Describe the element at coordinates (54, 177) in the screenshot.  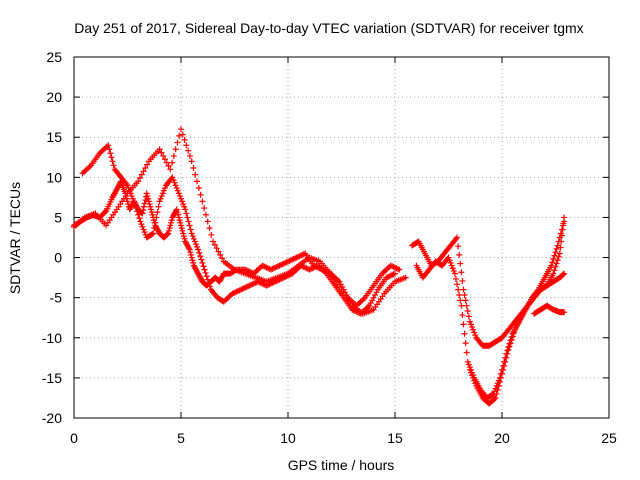
I see `y-tick-label: 10` at that location.